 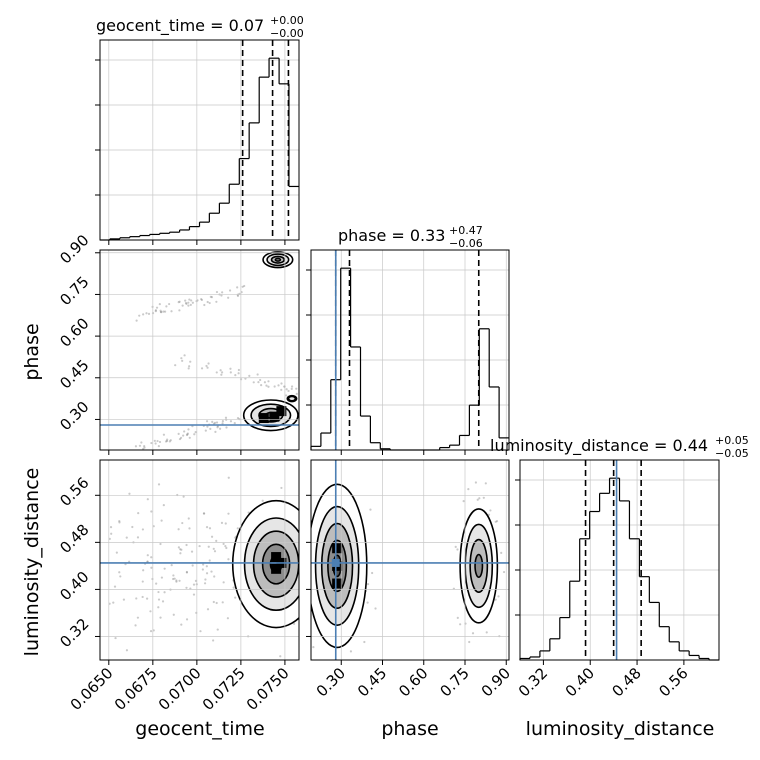 I want to click on panel-phase-vs-luminosity-distance-frame, so click(x=410, y=560).